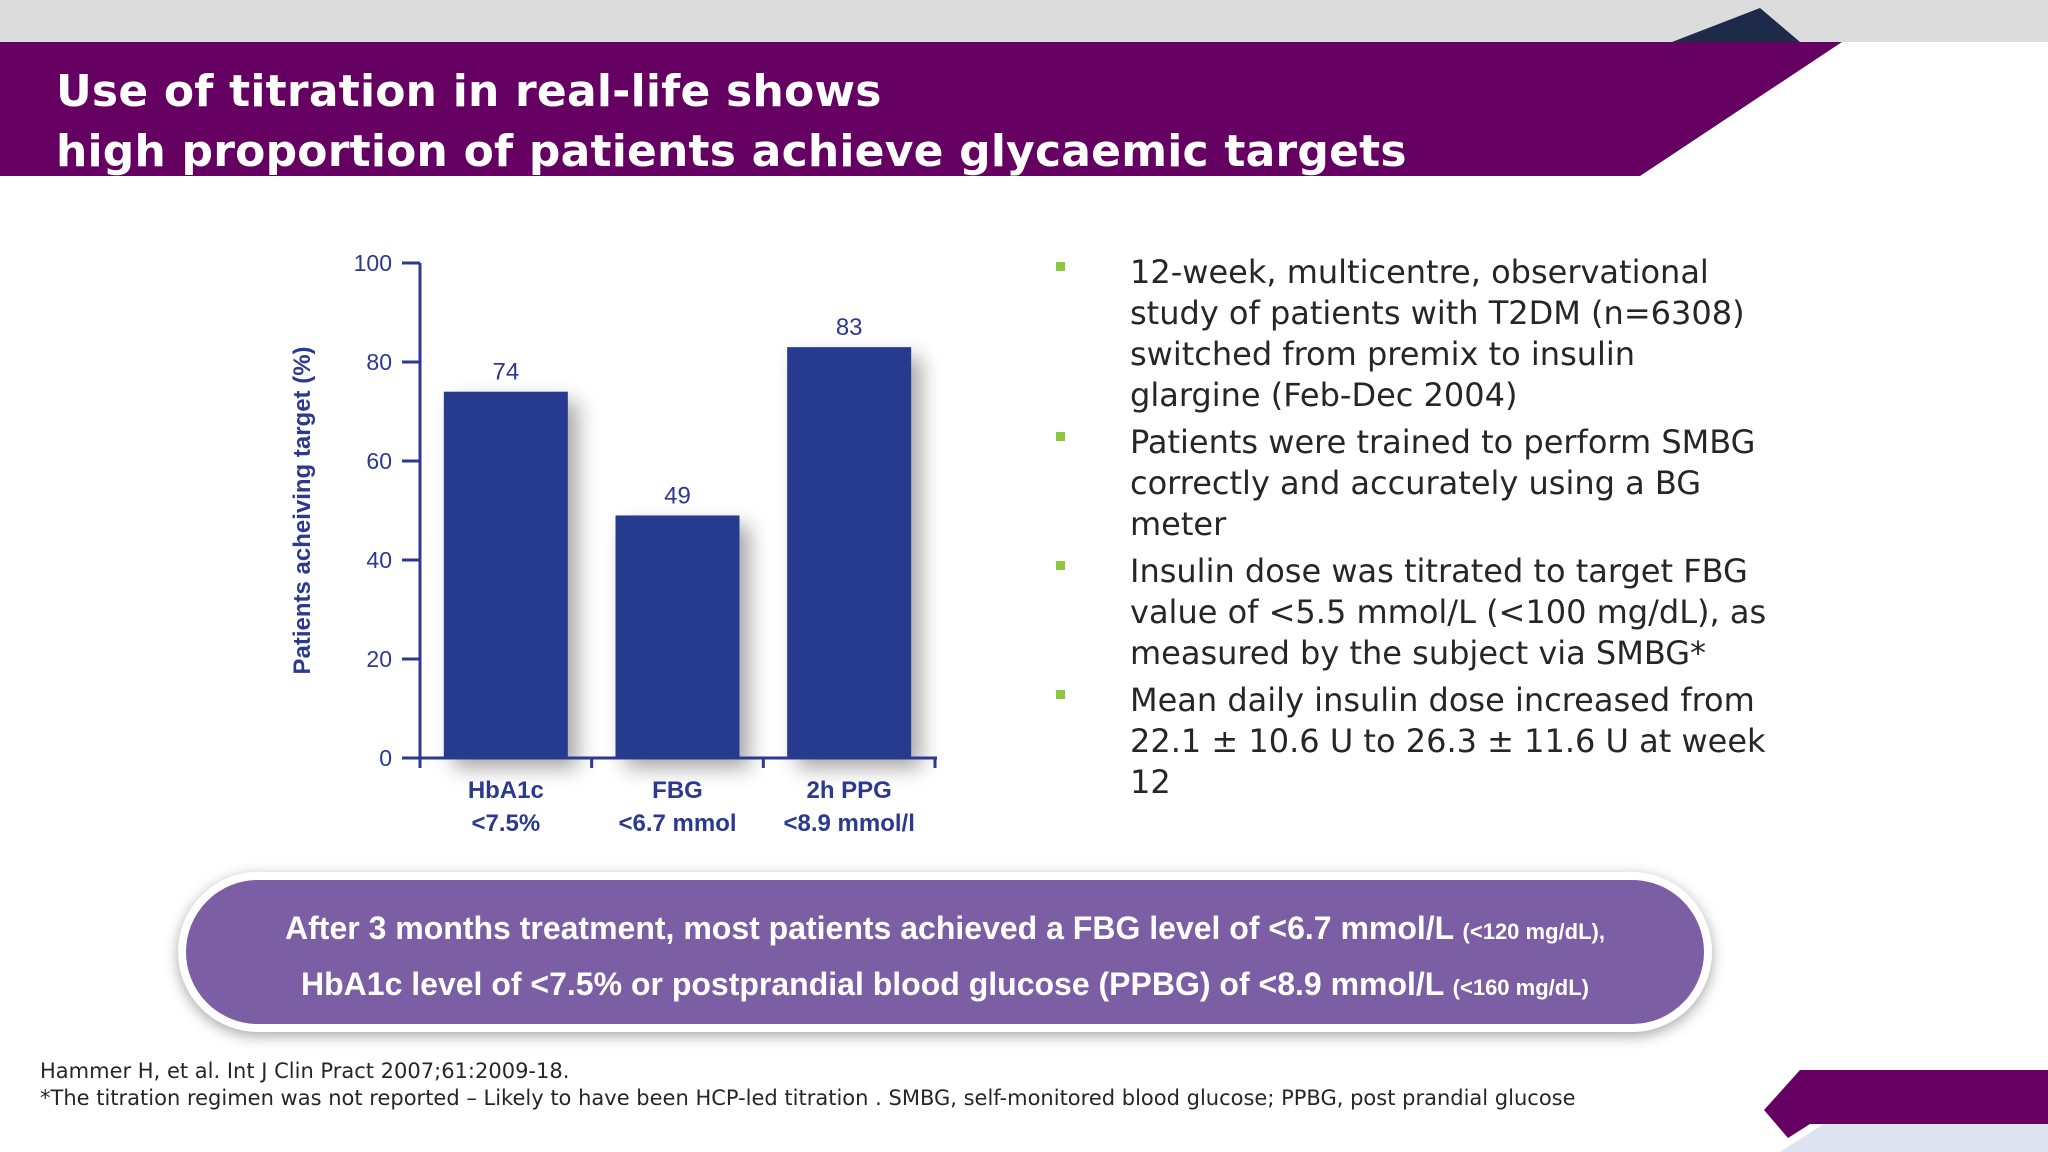  I want to click on callout-line-2-unit: (<160 mg/dL), so click(1520, 987).